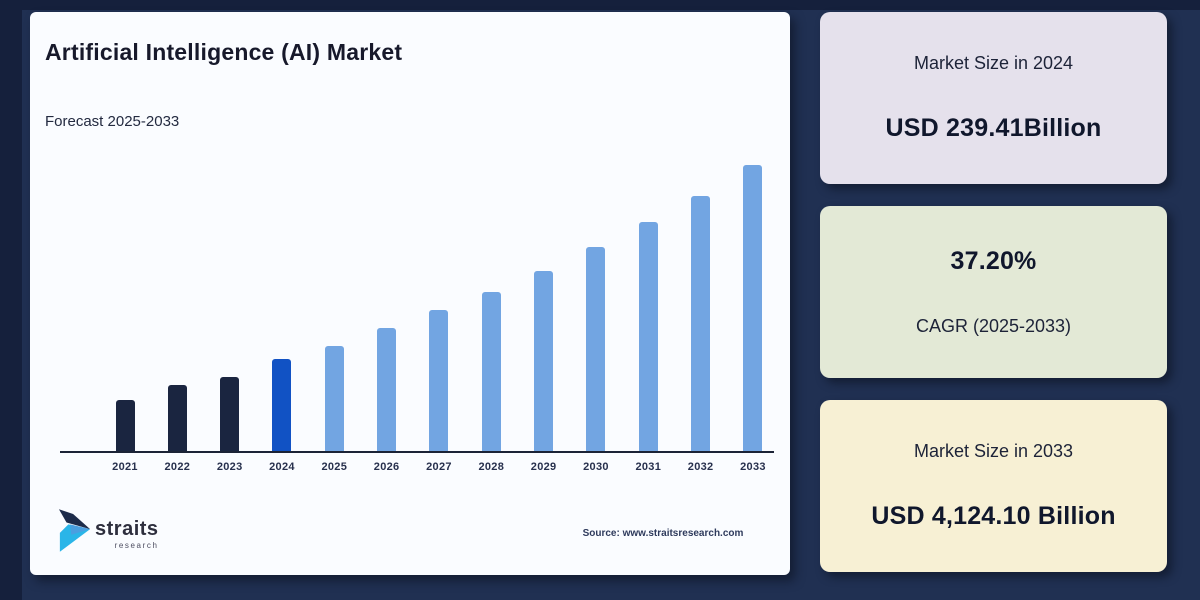 The width and height of the screenshot is (1200, 600). What do you see at coordinates (753, 308) in the screenshot?
I see `bar-2033` at bounding box center [753, 308].